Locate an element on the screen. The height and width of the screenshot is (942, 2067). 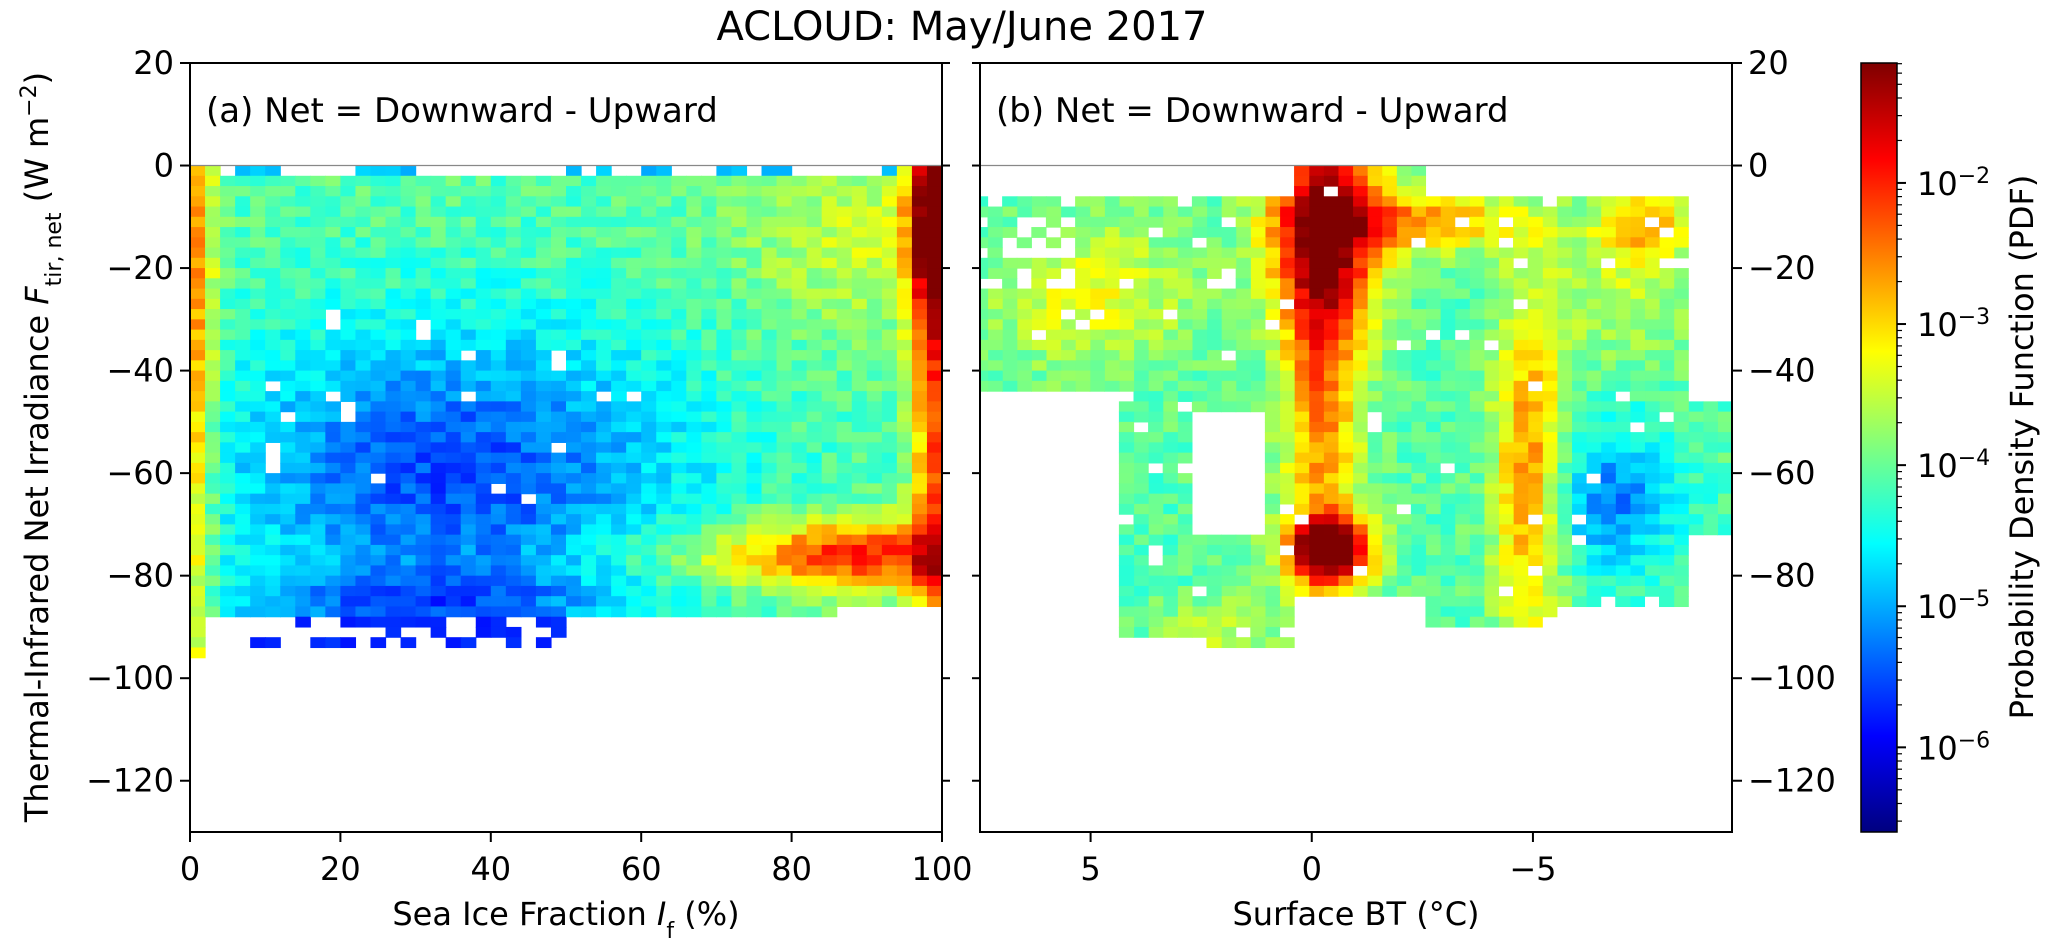
x-tick-label: 80 is located at coordinates (791, 869).